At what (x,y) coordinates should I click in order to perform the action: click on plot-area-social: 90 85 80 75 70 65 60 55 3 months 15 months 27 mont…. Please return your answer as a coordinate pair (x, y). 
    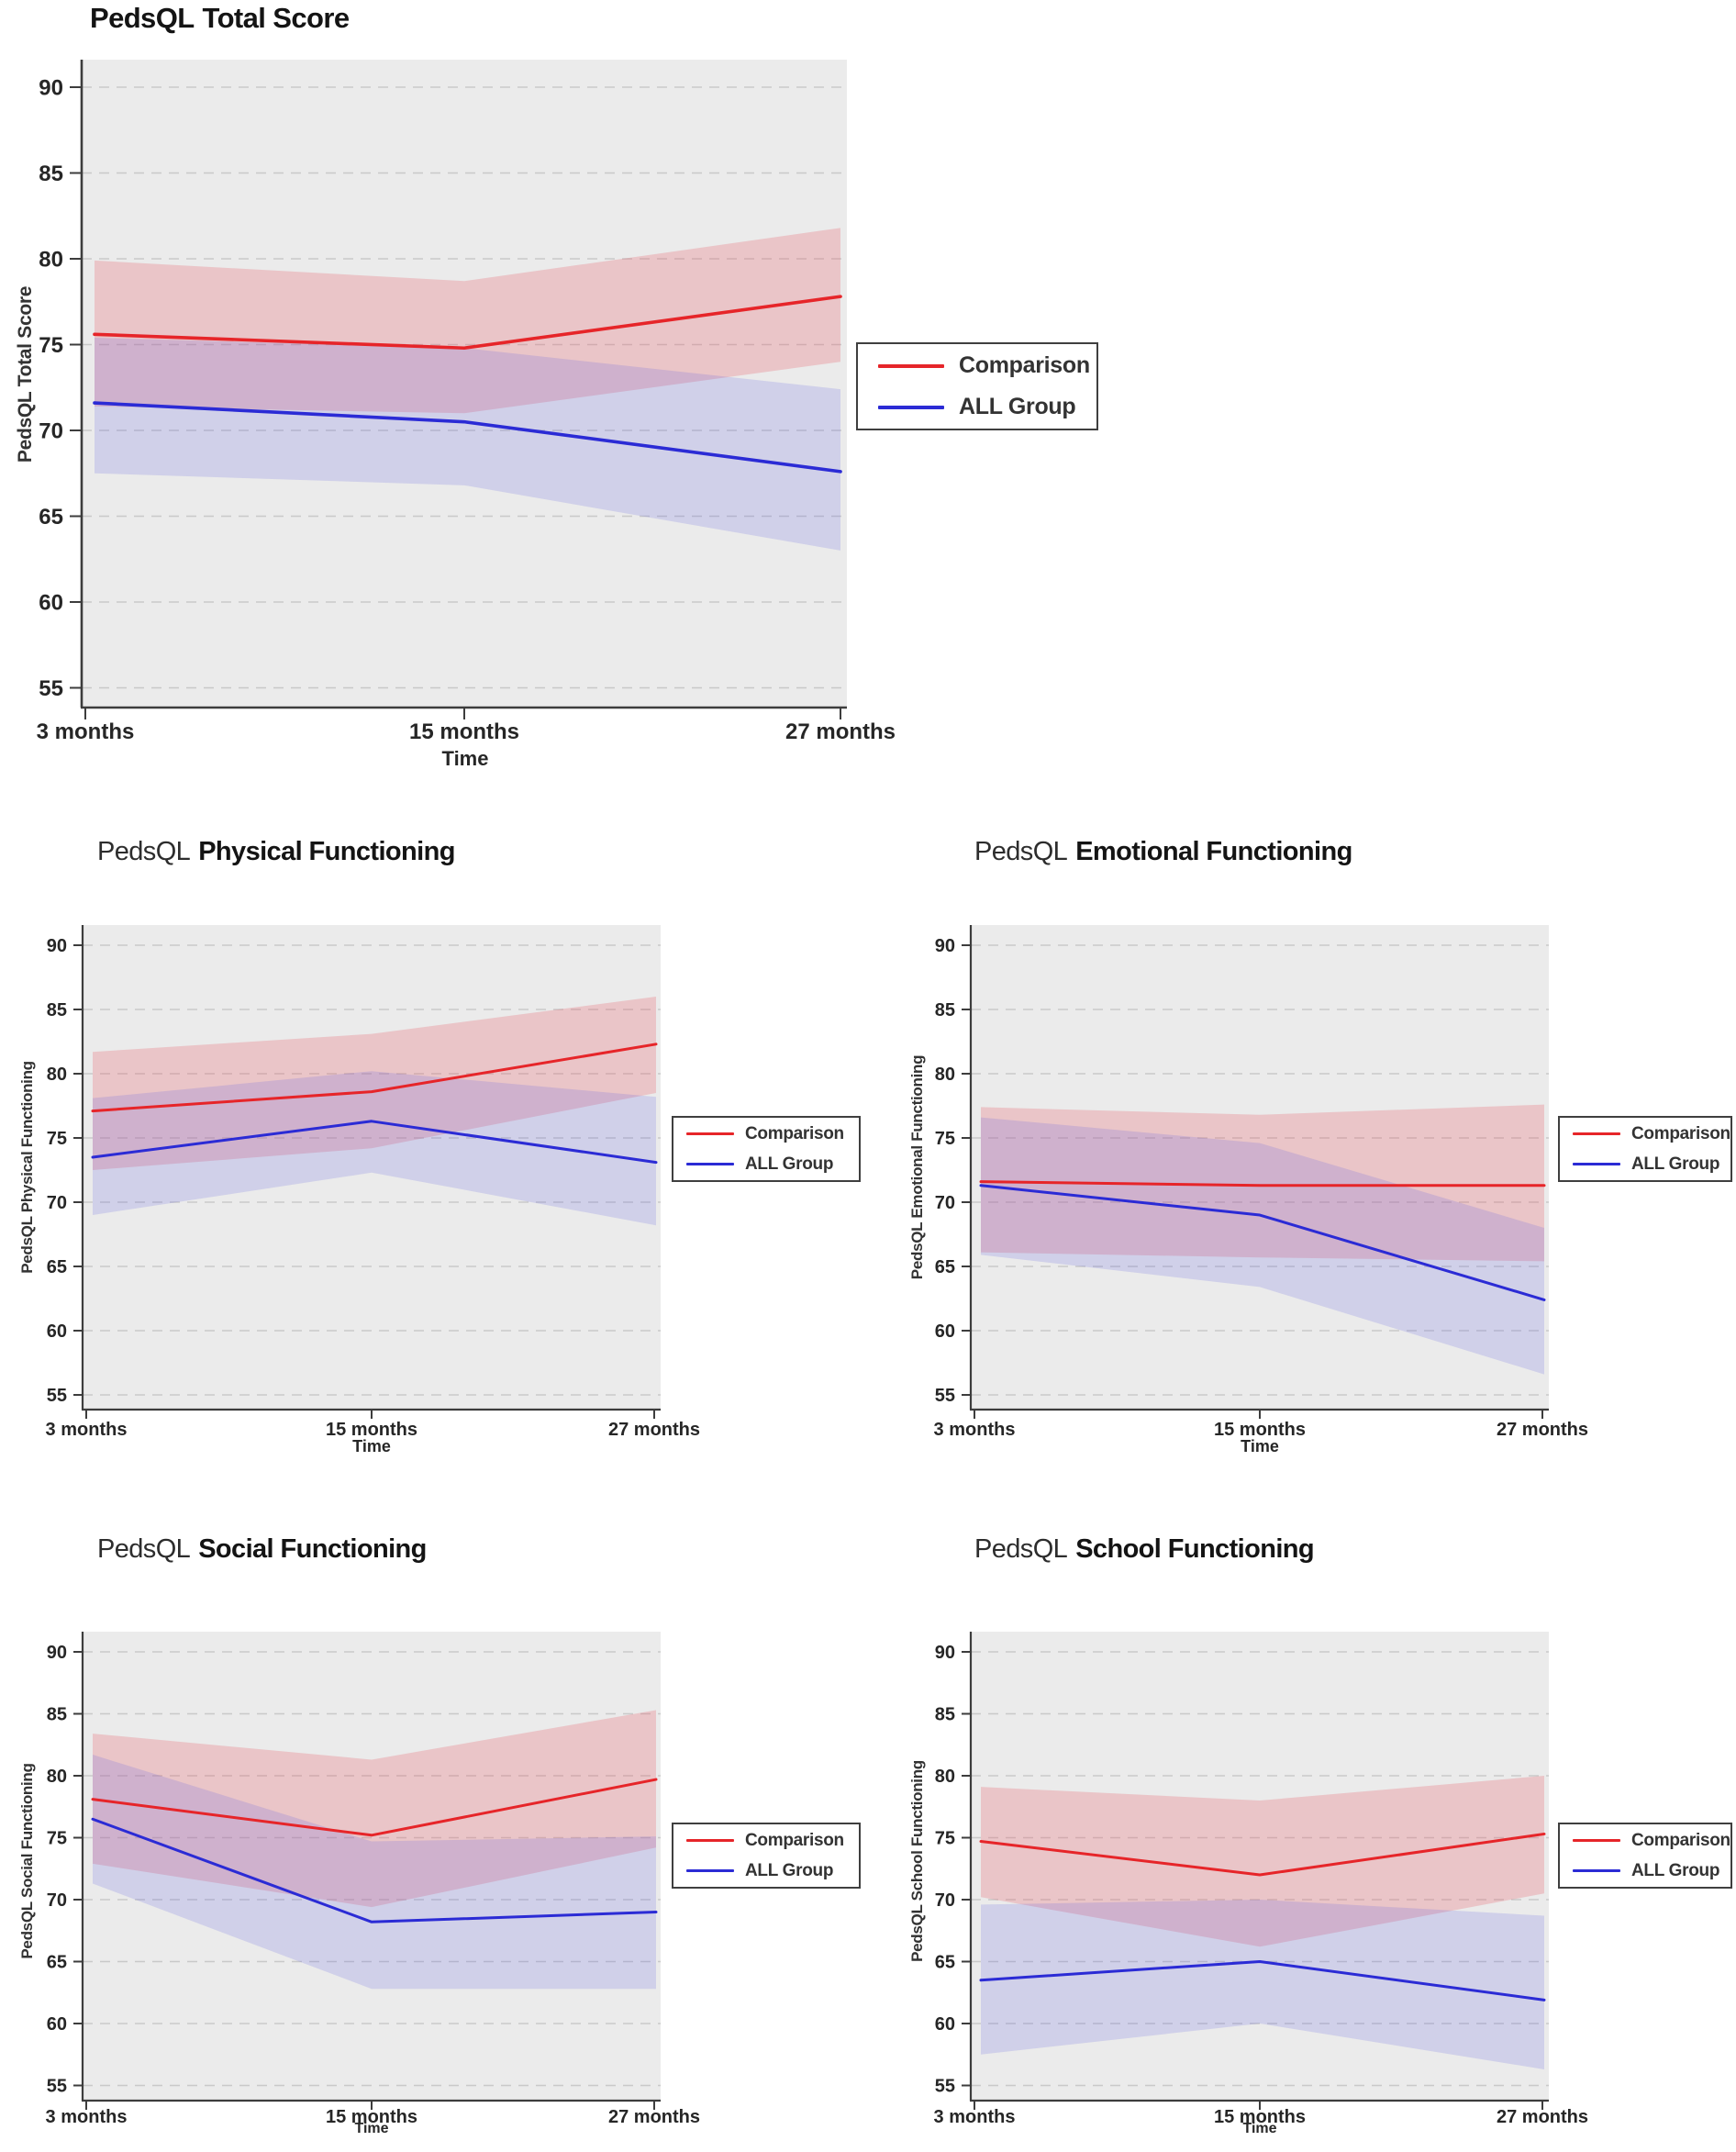
    Looking at the image, I should click on (373, 1880).